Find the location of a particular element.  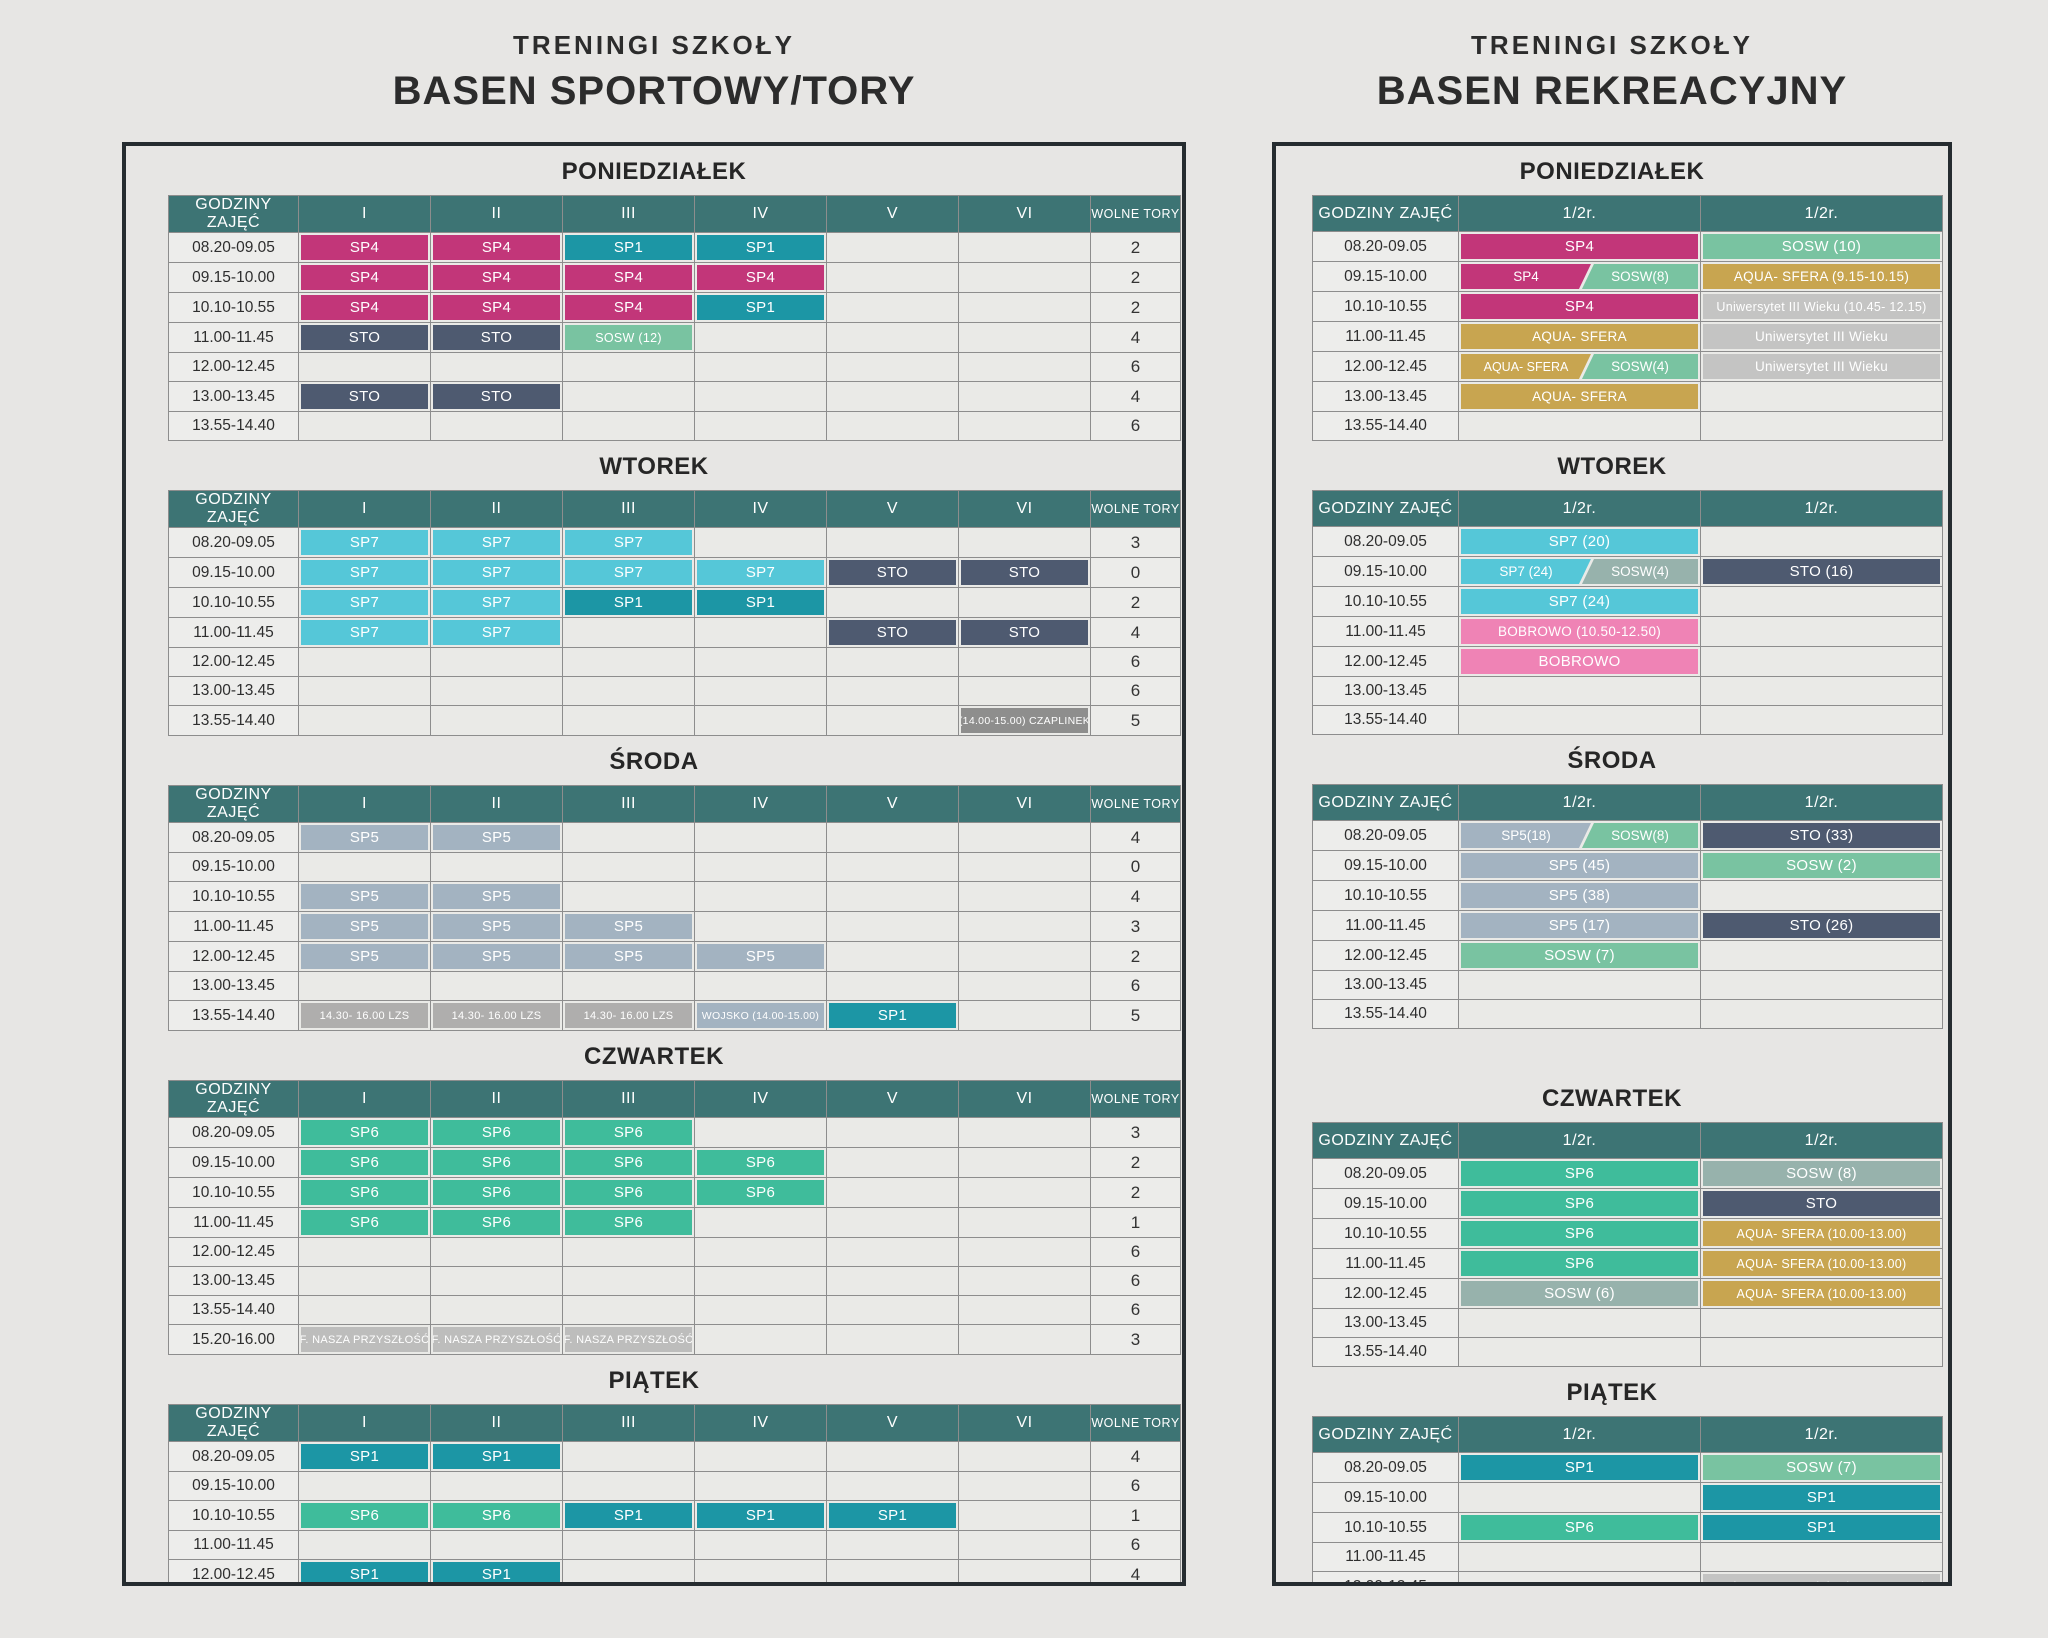

table-row: 09.15-10.00 SP7 SP7 SP7 SP7 STO STO 0 is located at coordinates (674, 572).